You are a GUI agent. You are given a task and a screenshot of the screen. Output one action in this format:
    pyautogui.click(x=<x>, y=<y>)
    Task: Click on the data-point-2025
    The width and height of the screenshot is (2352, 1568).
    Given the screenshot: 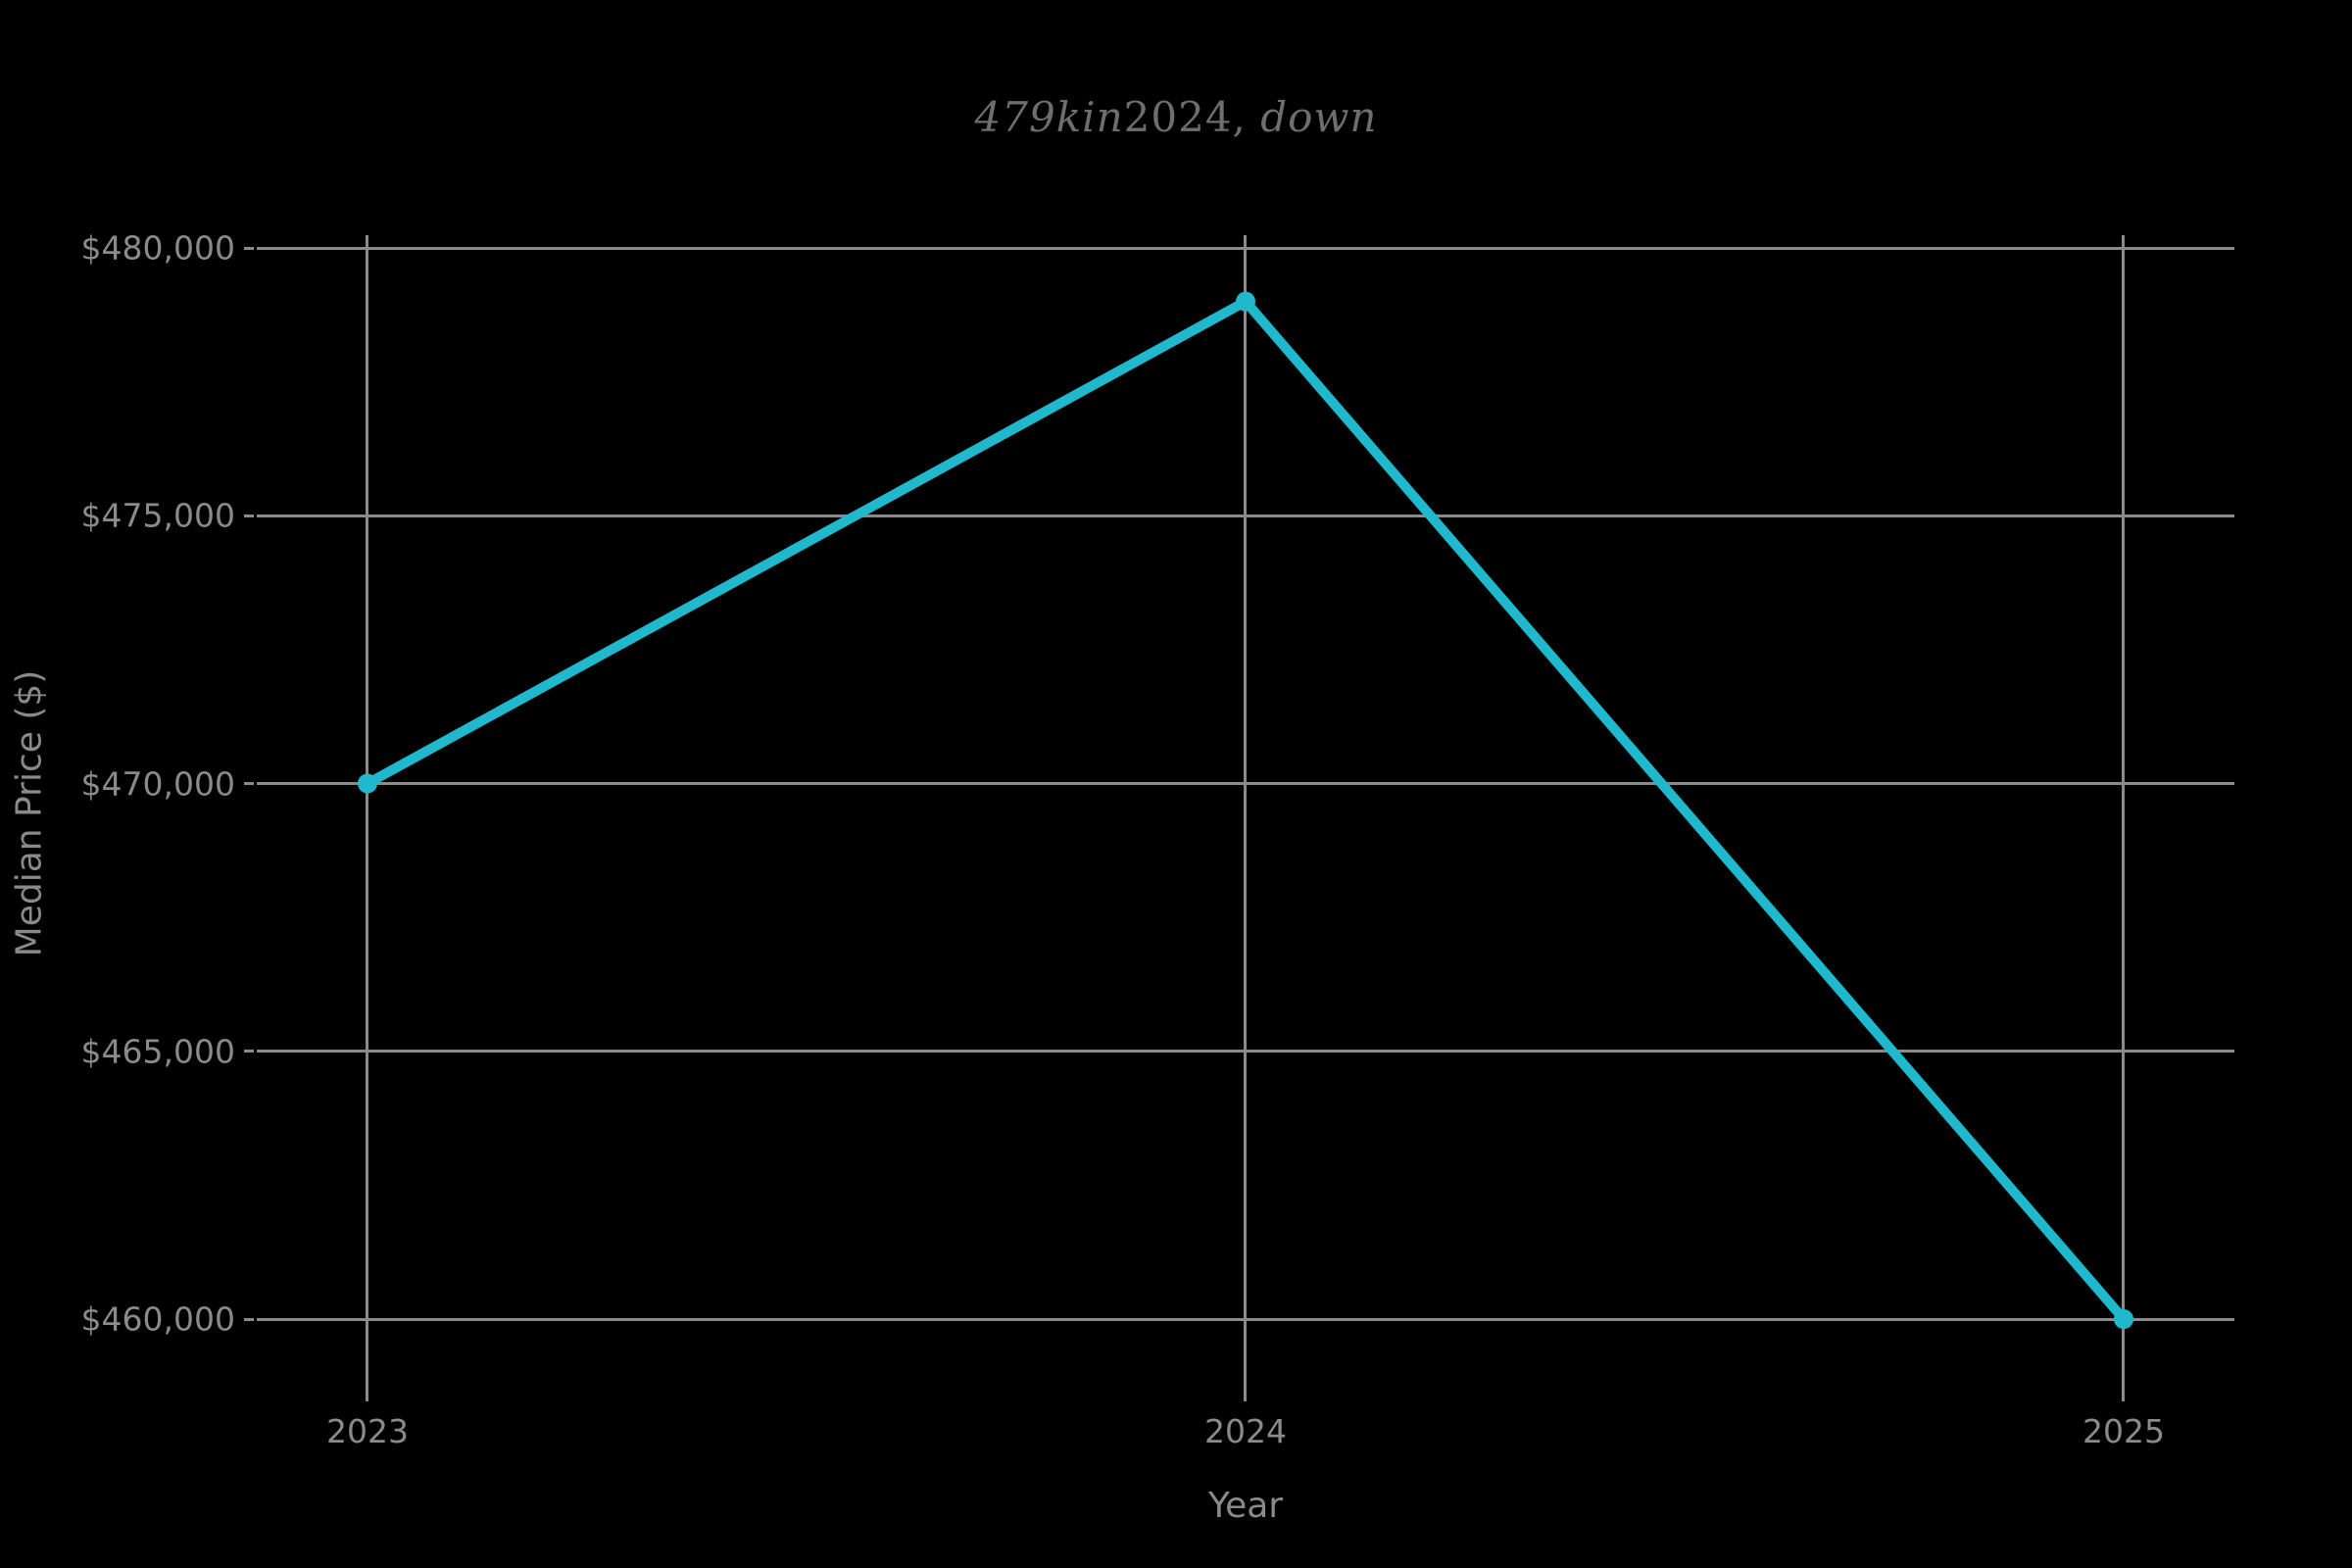 What is the action you would take?
    pyautogui.click(x=2123, y=1319)
    